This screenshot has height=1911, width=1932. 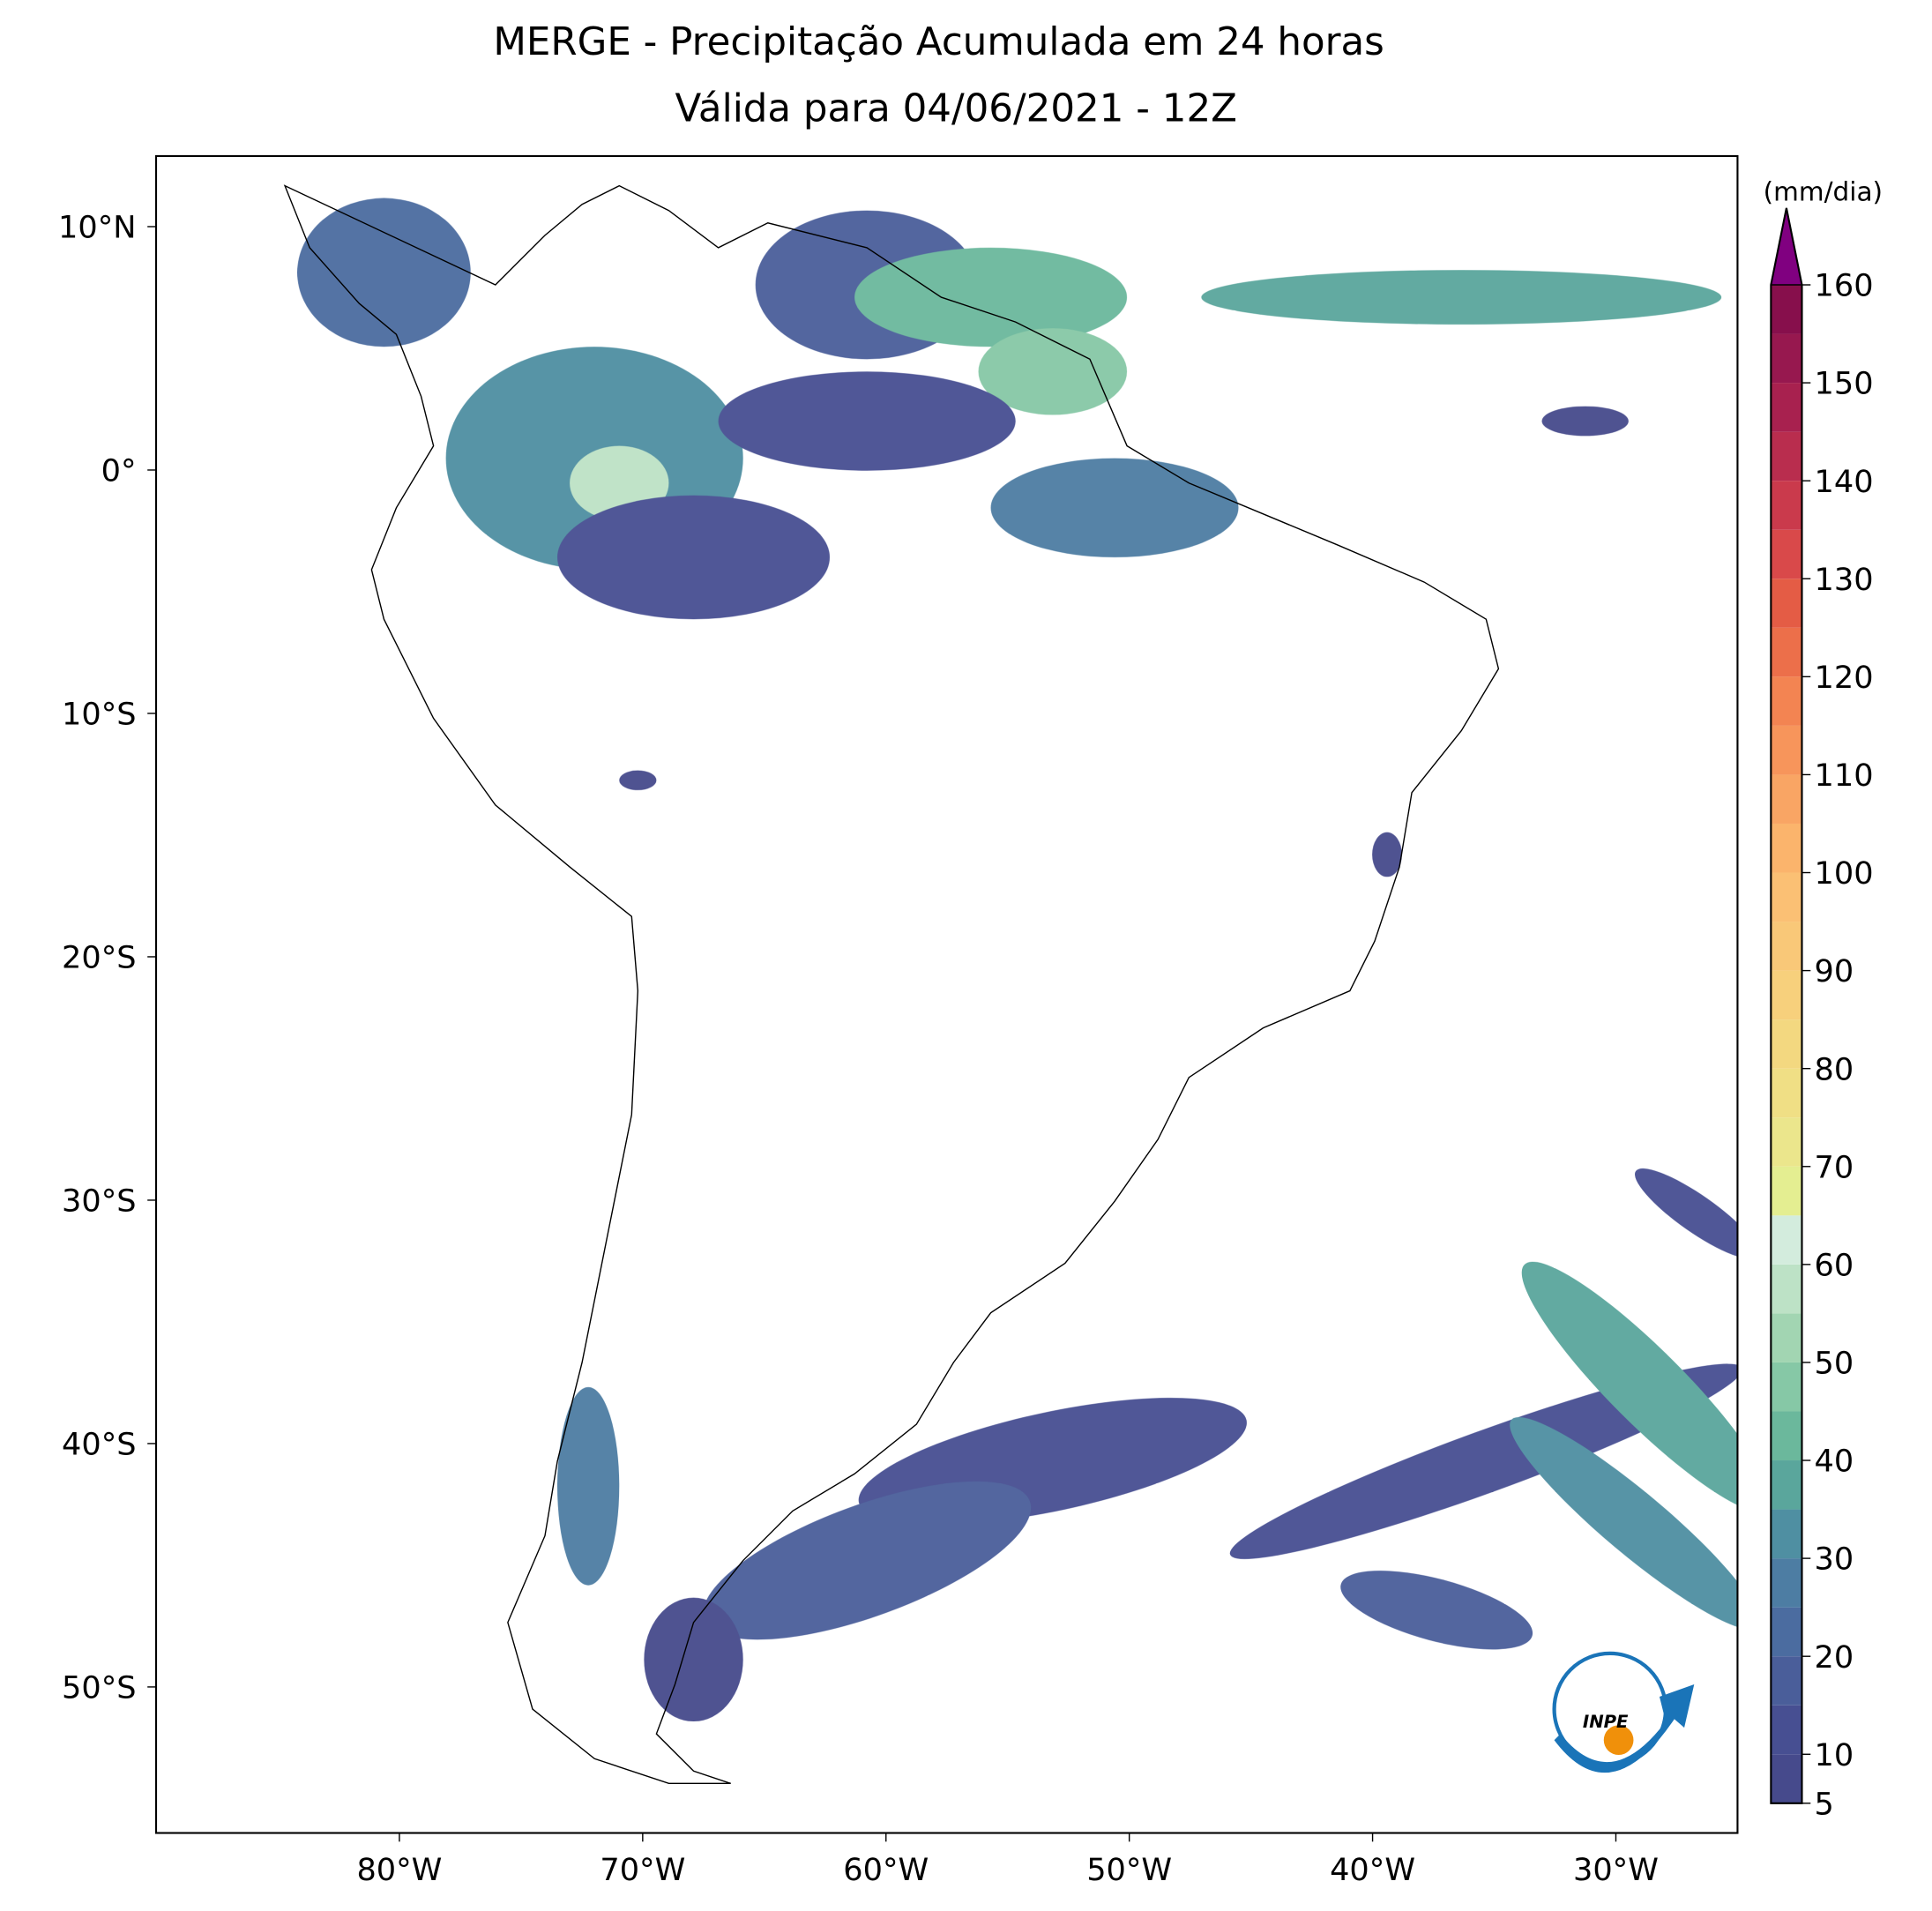 What do you see at coordinates (1834, 1265) in the screenshot?
I see `colorbar-tick-label: 60` at bounding box center [1834, 1265].